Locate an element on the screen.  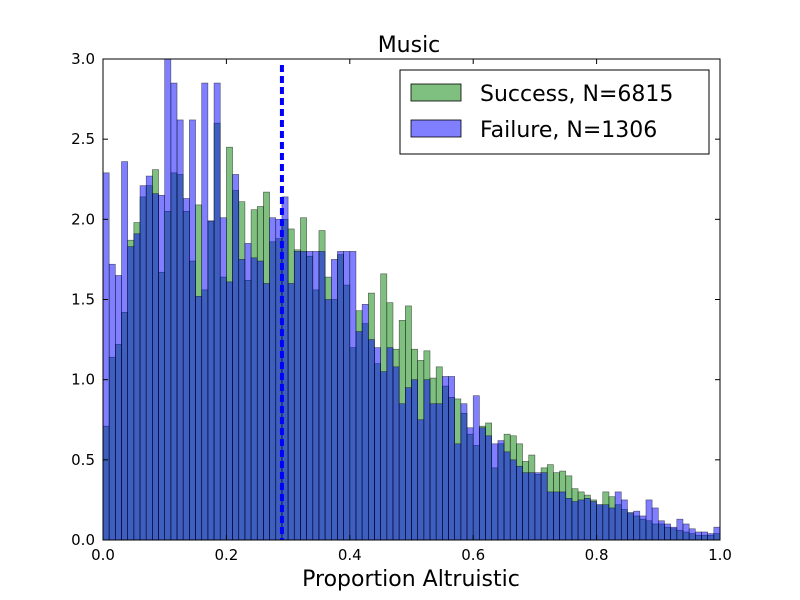
x-tick-label: 0.0 is located at coordinates (103, 555).